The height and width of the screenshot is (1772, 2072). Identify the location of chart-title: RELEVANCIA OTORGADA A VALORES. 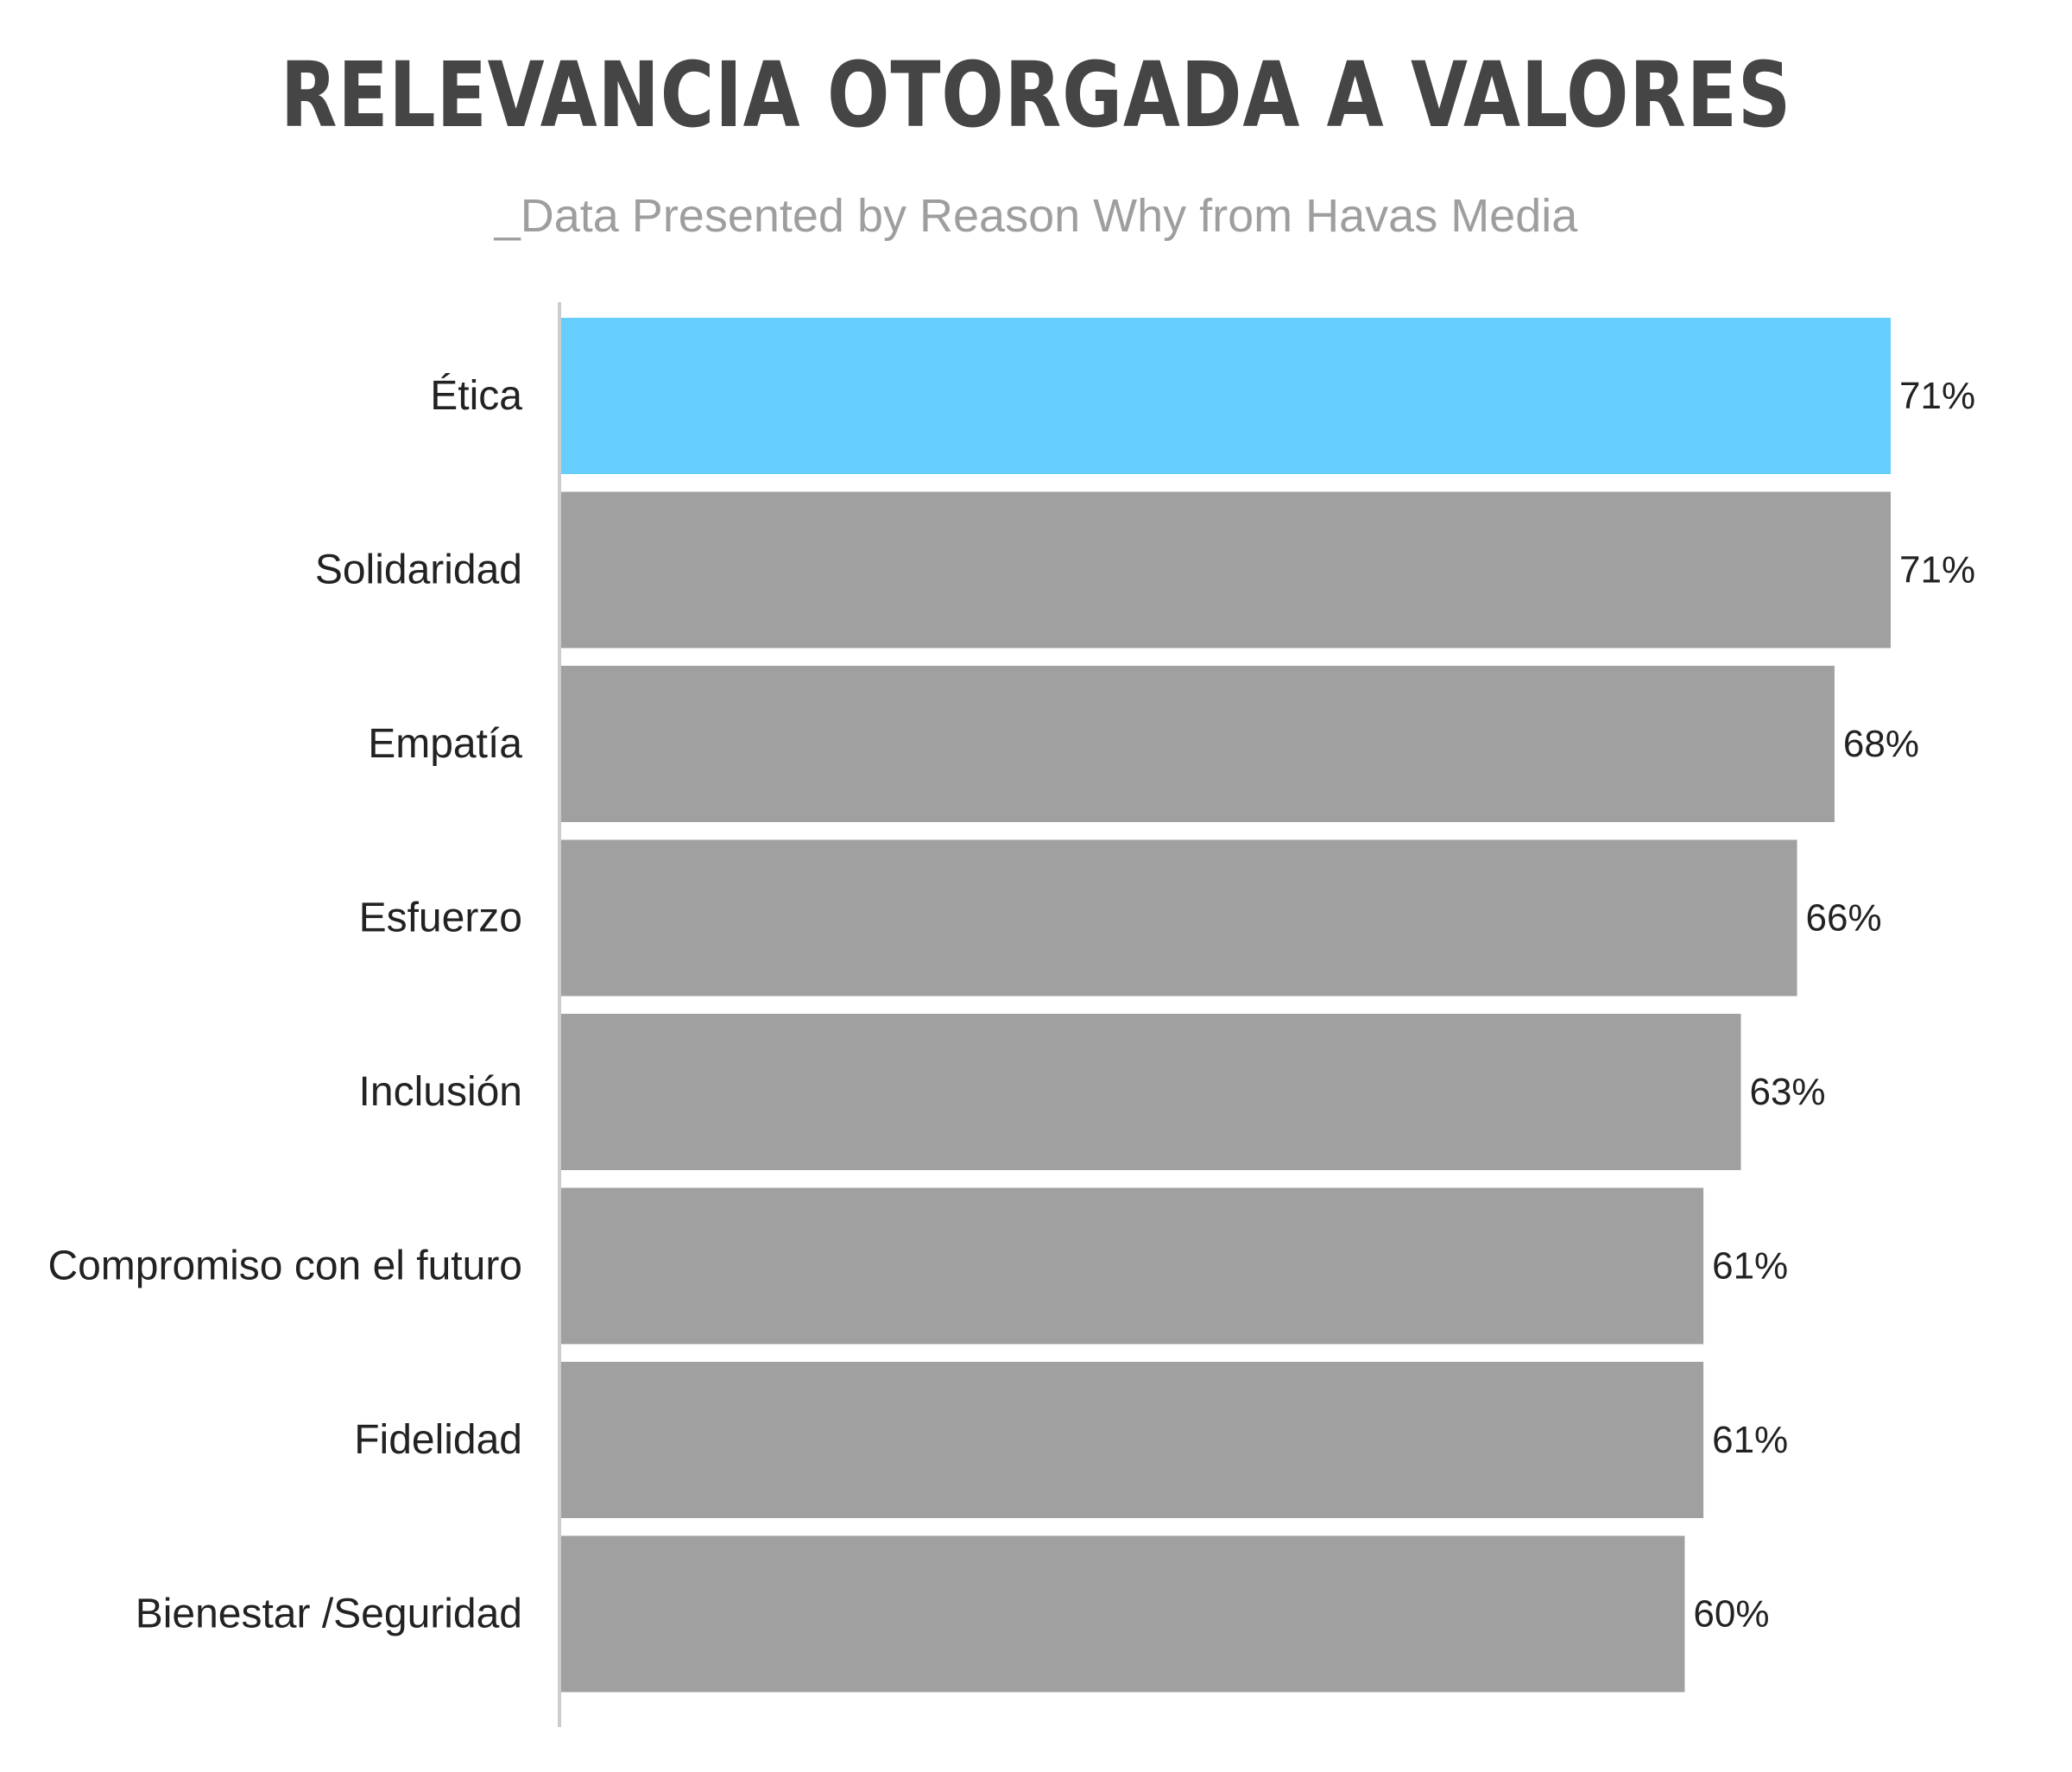
(1036, 95).